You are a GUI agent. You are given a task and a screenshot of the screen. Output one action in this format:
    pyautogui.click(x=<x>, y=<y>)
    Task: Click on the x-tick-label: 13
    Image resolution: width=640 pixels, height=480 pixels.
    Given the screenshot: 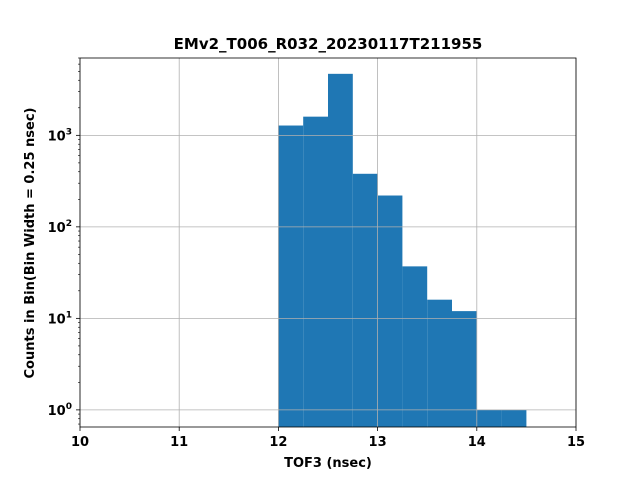 What is the action you would take?
    pyautogui.click(x=378, y=442)
    